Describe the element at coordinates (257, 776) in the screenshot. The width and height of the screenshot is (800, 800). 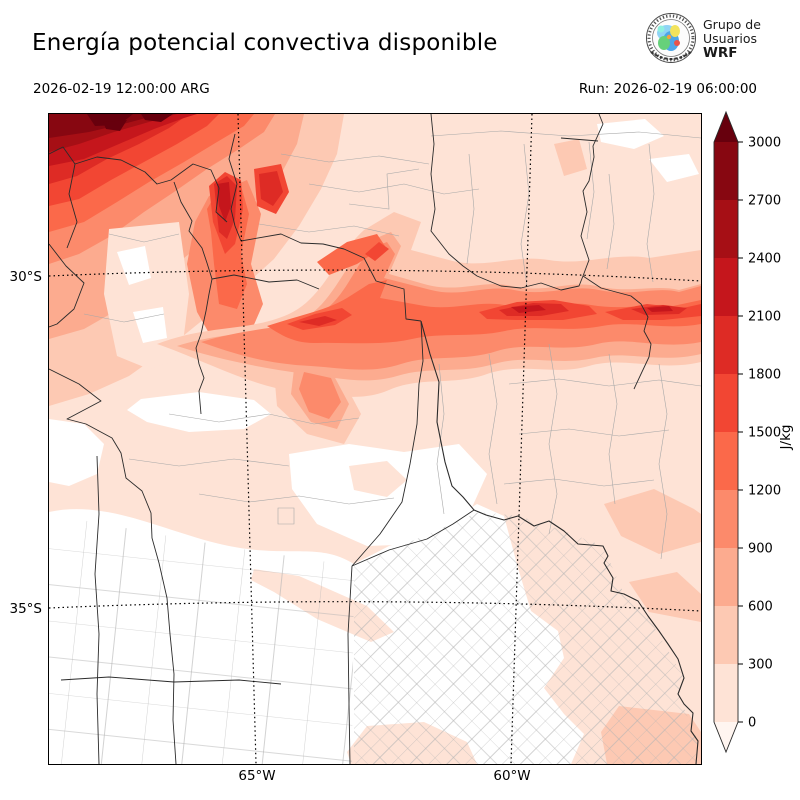
I see `lon-label-65w: 65°W` at that location.